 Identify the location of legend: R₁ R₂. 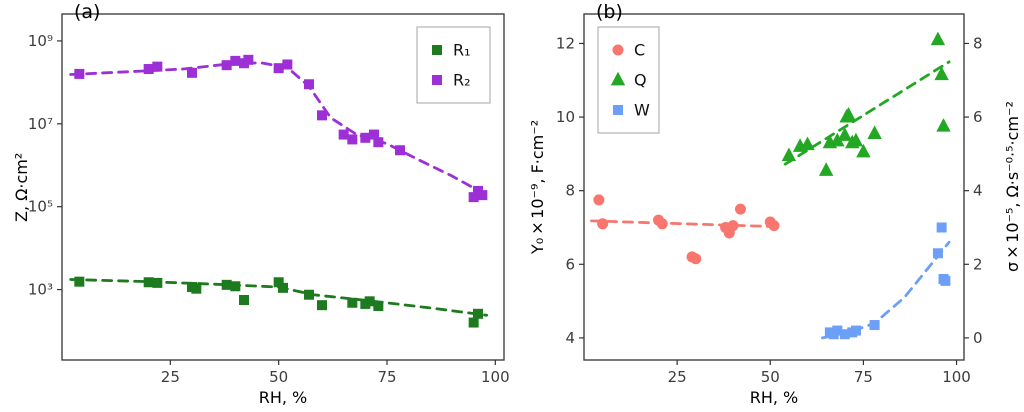
(453, 65).